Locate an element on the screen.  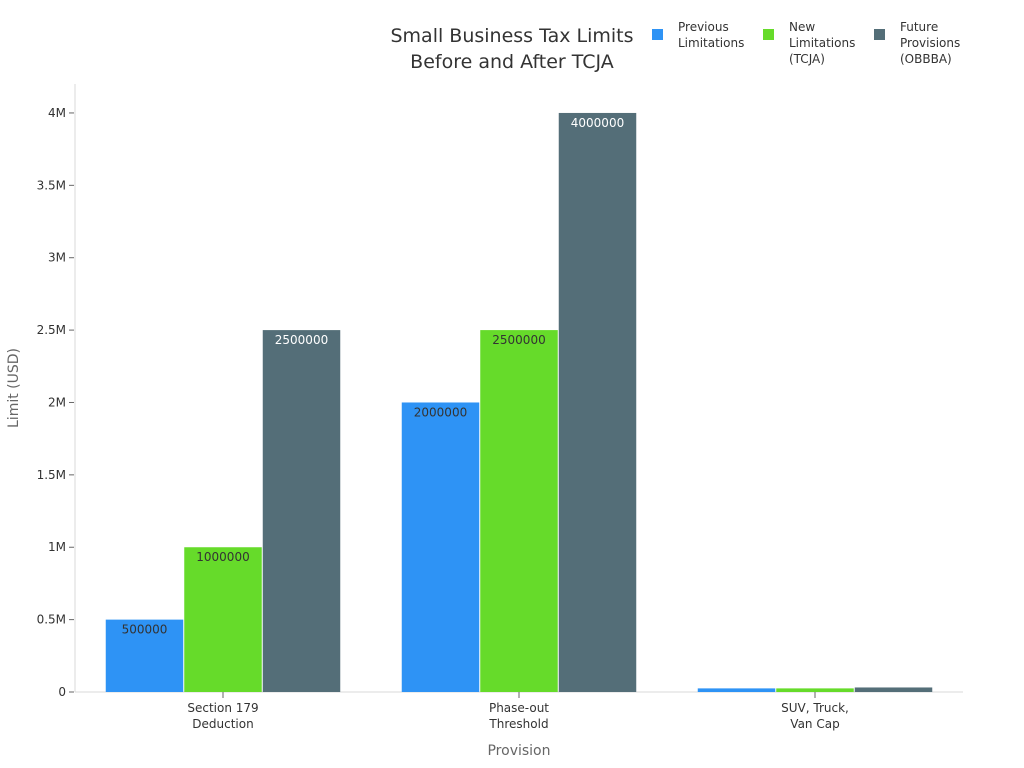
chart-title-line-1: Small Business Tax Limits is located at coordinates (511, 36).